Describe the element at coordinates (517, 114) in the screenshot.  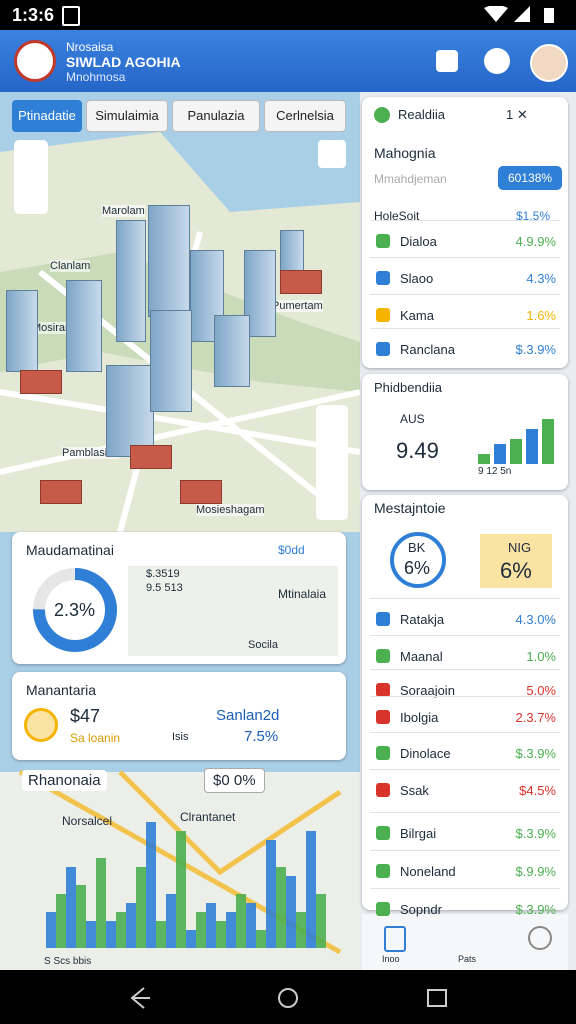
I see `panel-controls: 1 ✕` at that location.